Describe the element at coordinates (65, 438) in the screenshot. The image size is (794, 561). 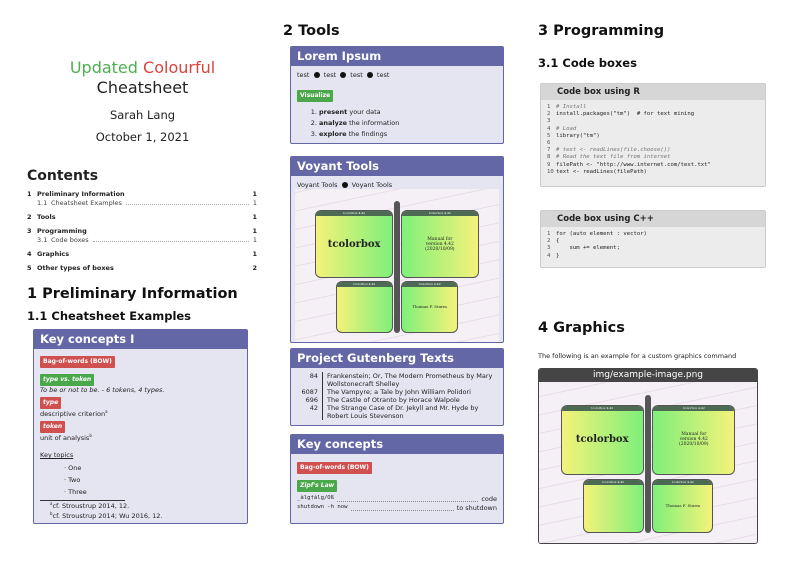
I see `token-definition: unit of analysis` at that location.